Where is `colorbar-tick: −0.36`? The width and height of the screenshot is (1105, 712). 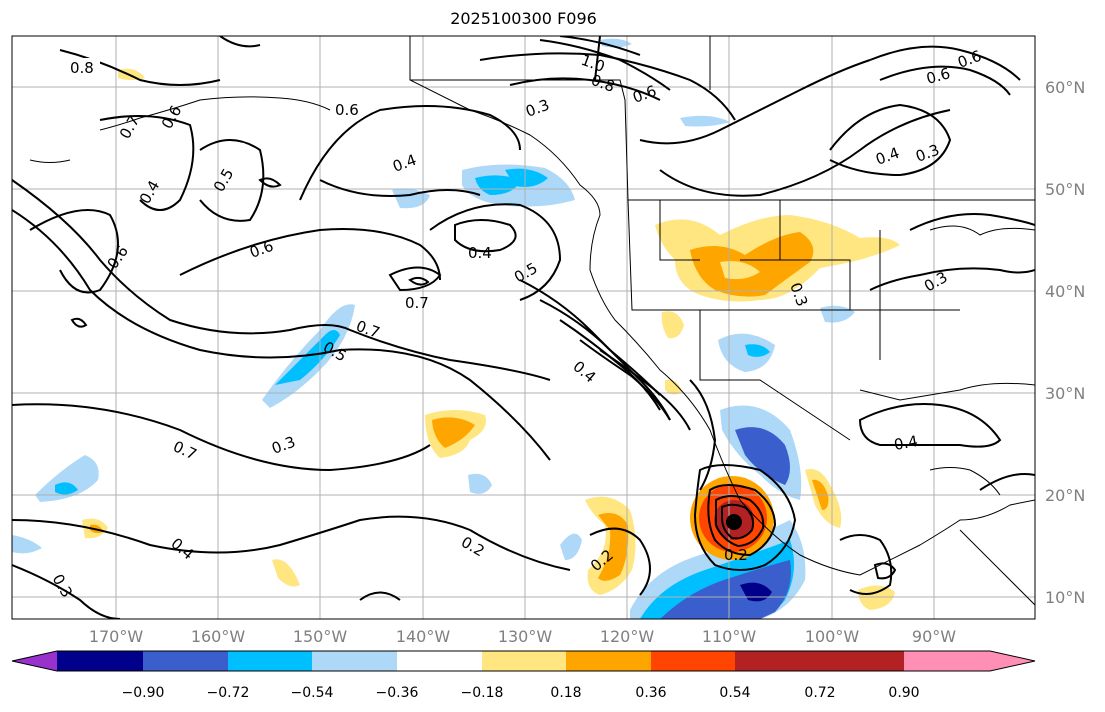 colorbar-tick: −0.36 is located at coordinates (397, 693).